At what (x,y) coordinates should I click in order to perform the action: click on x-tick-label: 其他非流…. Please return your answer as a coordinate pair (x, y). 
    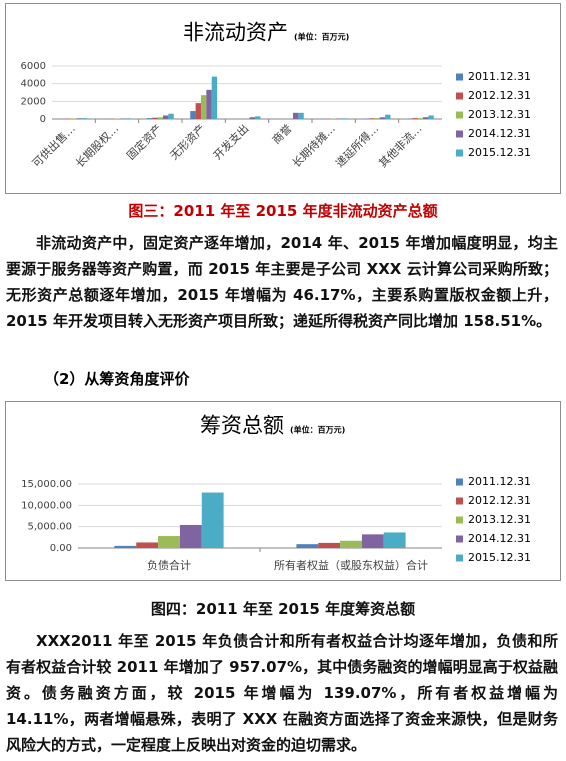
    Looking at the image, I should click on (400, 145).